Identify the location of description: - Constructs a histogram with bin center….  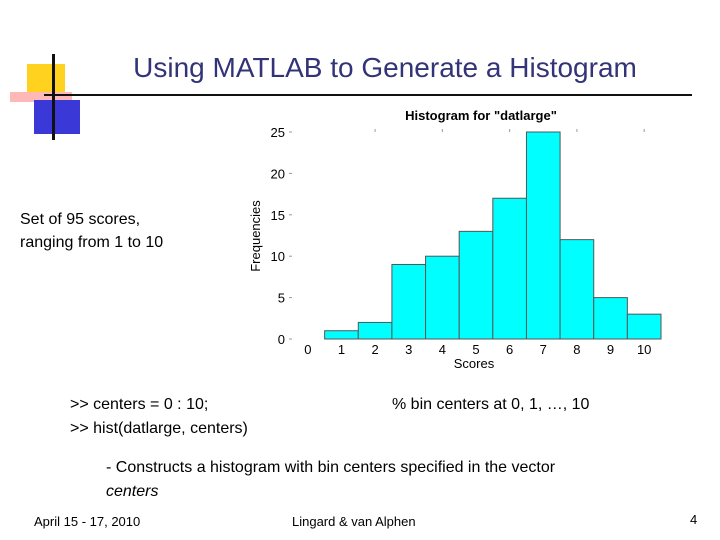
(401, 480).